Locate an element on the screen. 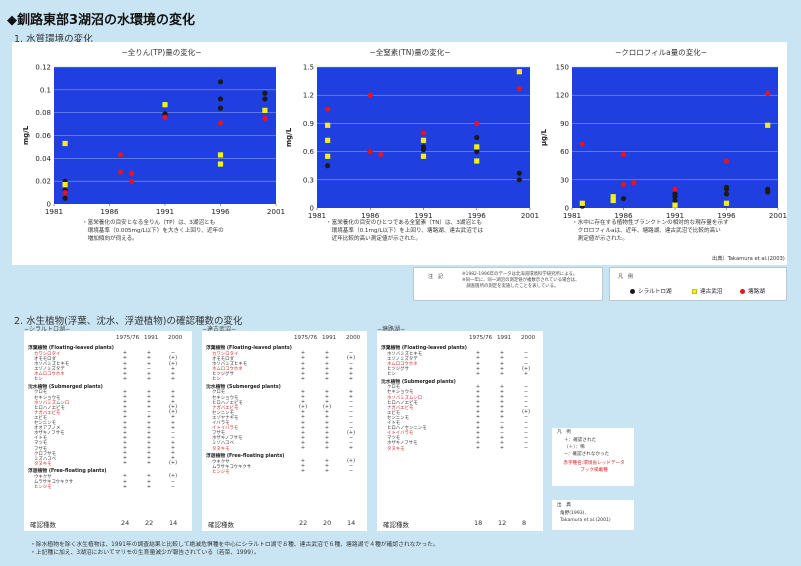 This screenshot has height=566, width=801. chart-title-chla: −クロロフィルa量の変化− is located at coordinates (660, 52).